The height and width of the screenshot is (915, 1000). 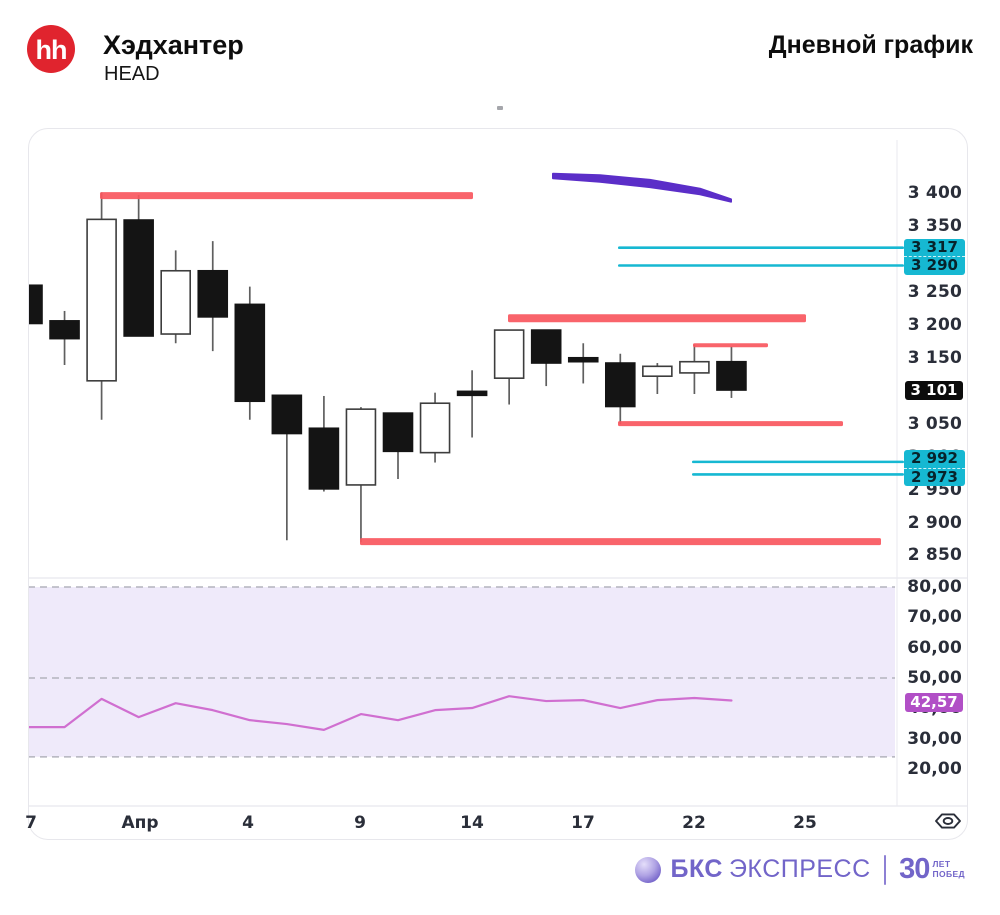 I want to click on cyan-level-badge: 2 992, so click(x=934, y=459).